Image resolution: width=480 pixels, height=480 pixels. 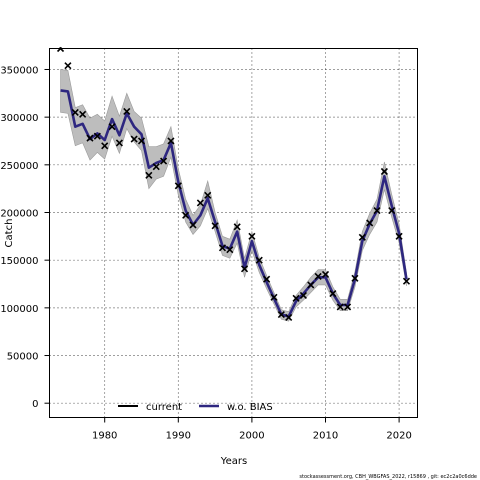 I want to click on x-tick-label: 2000, so click(x=251, y=436).